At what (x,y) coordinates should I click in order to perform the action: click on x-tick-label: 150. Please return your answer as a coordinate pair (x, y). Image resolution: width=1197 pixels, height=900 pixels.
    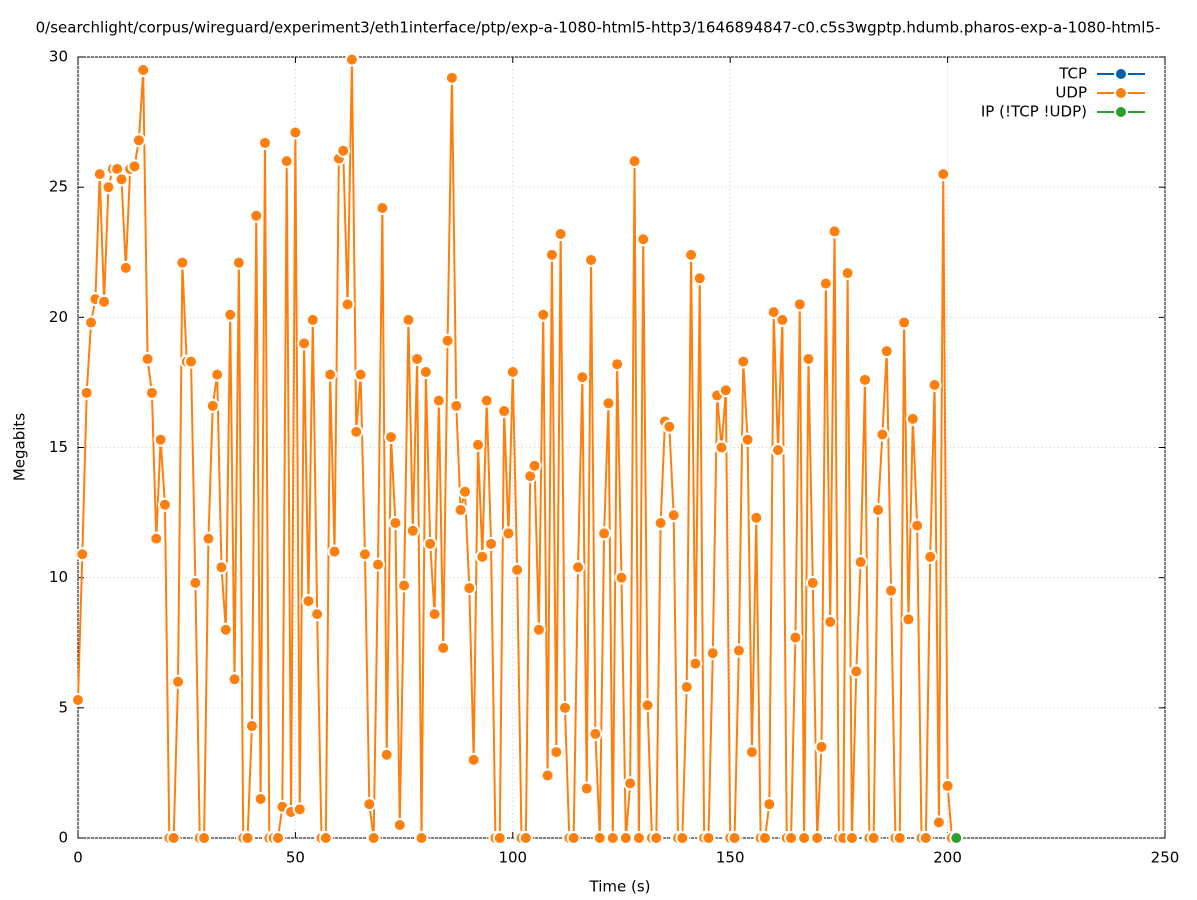
    Looking at the image, I should click on (730, 858).